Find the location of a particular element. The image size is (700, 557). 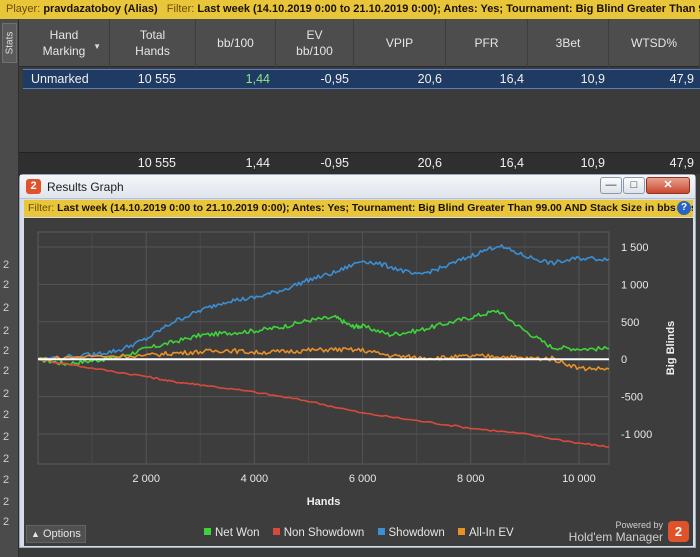

x-tick-label: 10 000 is located at coordinates (579, 479).